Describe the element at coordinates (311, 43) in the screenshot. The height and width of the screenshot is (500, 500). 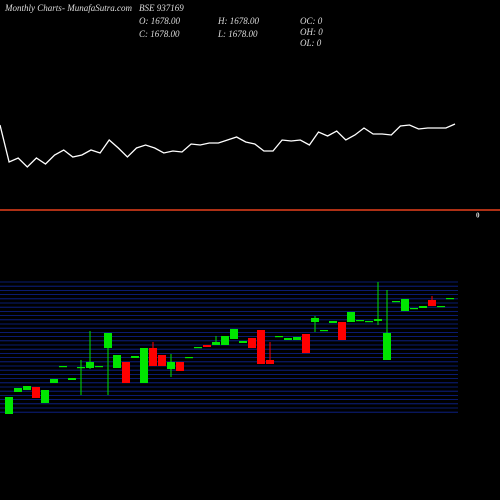
I see `ol-value: OL: 0` at that location.